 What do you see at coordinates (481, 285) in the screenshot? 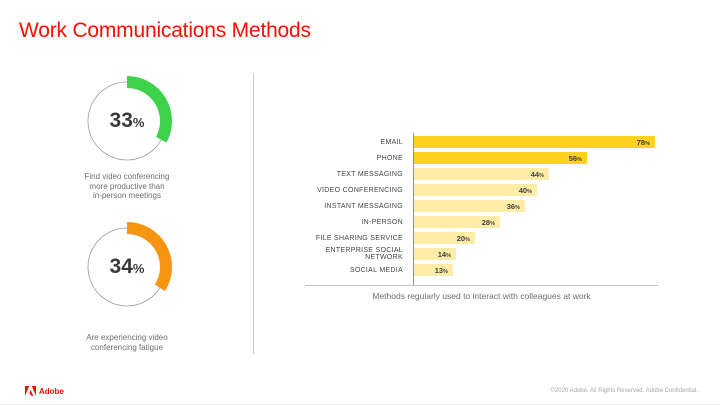
I see `bar-chart-baseline` at bounding box center [481, 285].